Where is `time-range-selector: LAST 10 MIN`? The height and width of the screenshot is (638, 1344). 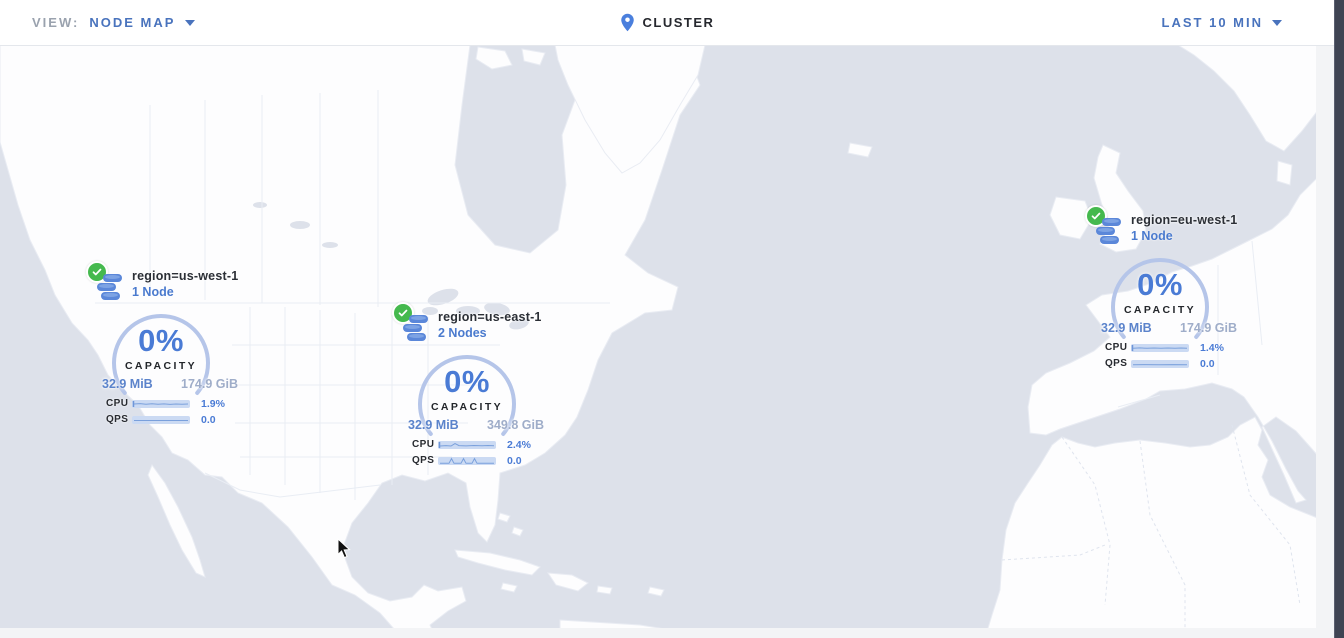 time-range-selector: LAST 10 MIN is located at coordinates (1222, 22).